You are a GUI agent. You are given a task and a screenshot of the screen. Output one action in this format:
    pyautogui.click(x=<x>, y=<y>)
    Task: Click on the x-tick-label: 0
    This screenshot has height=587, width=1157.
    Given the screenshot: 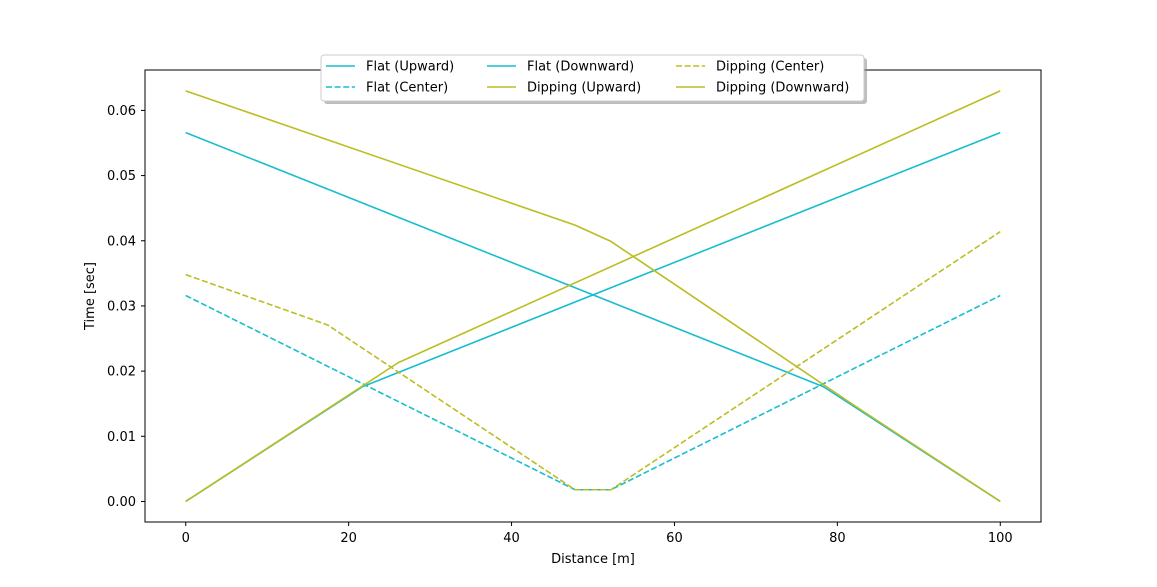 What is the action you would take?
    pyautogui.click(x=186, y=538)
    